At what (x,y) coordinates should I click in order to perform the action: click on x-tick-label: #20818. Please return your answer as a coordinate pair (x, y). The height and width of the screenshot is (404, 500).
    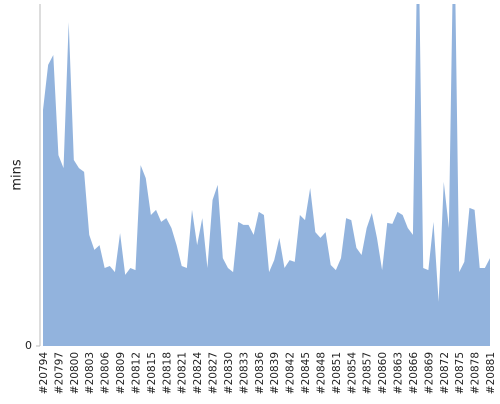
    Looking at the image, I should click on (167, 373).